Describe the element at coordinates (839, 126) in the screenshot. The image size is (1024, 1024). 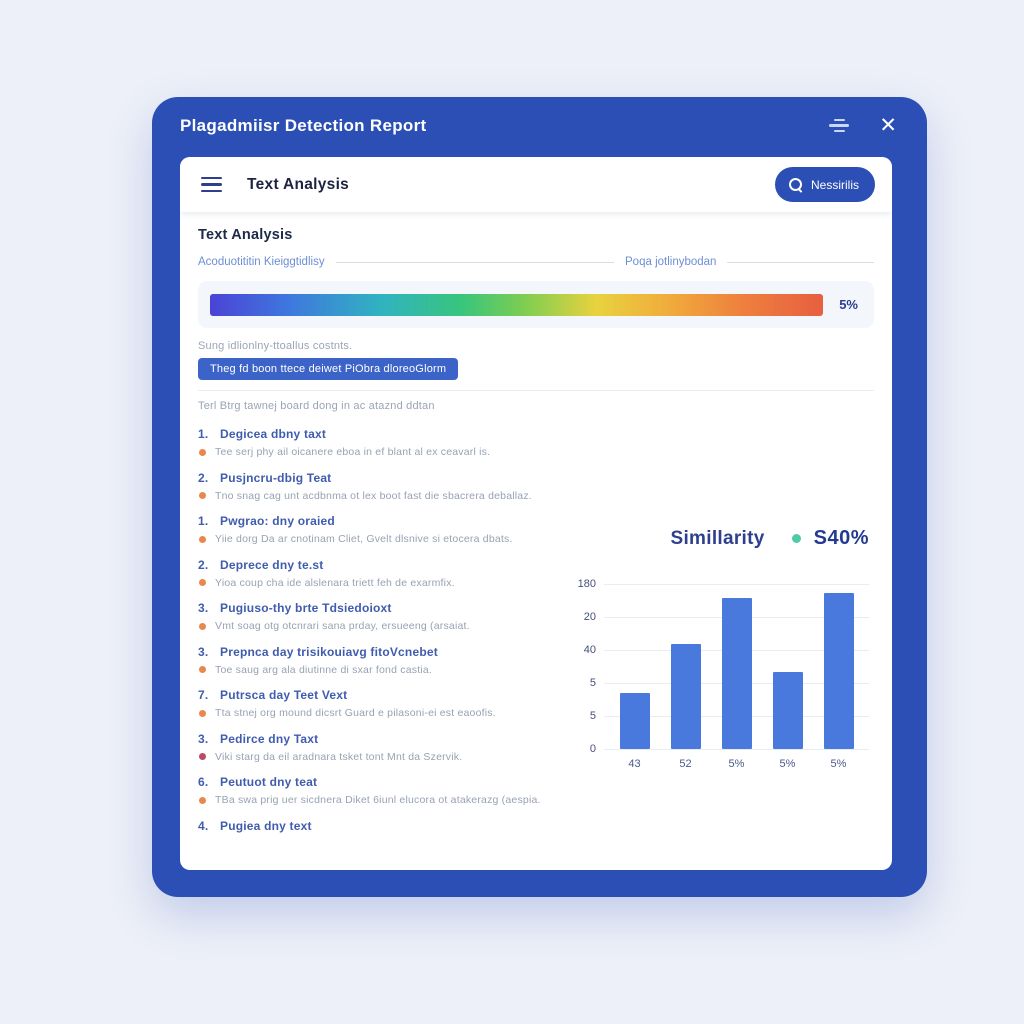
I see `minimize-icon` at that location.